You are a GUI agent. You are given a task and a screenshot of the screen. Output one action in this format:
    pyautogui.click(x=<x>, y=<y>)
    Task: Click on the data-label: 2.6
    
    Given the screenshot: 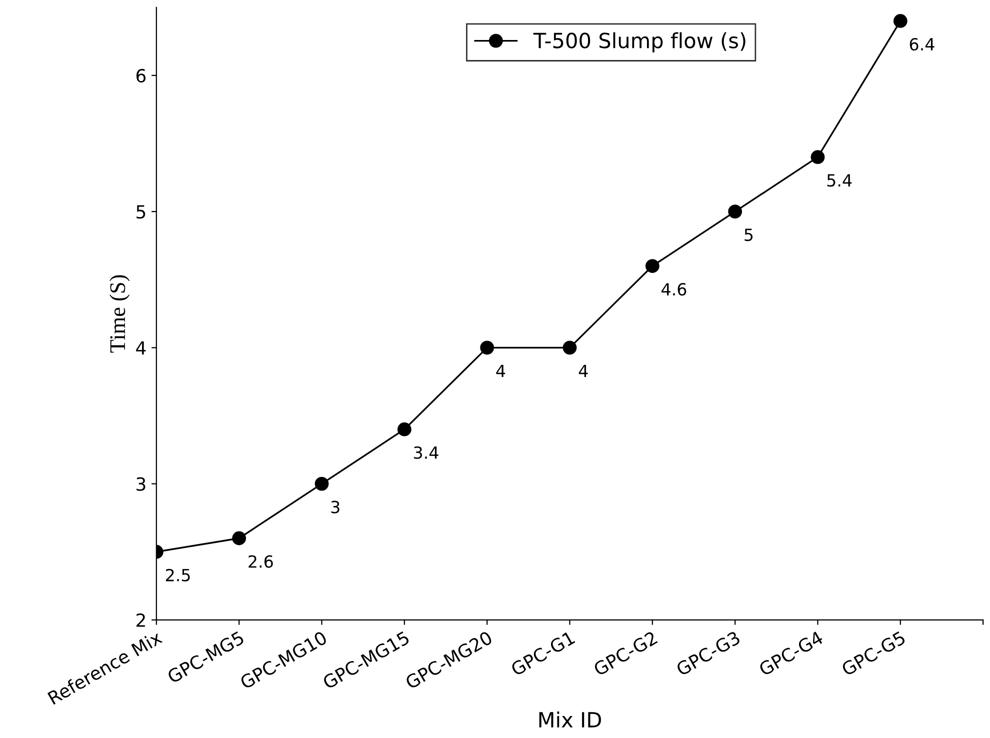 What is the action you would take?
    pyautogui.click(x=260, y=561)
    